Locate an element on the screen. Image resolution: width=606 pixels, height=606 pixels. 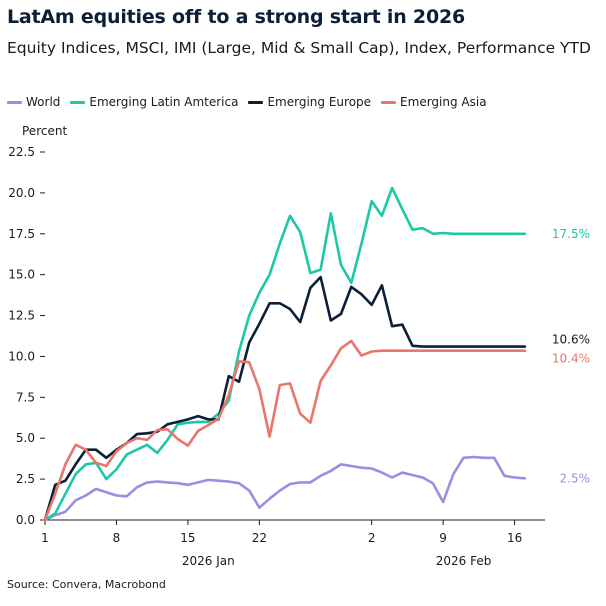
y-tick-label: 2.5 is located at coordinates (25, 479).